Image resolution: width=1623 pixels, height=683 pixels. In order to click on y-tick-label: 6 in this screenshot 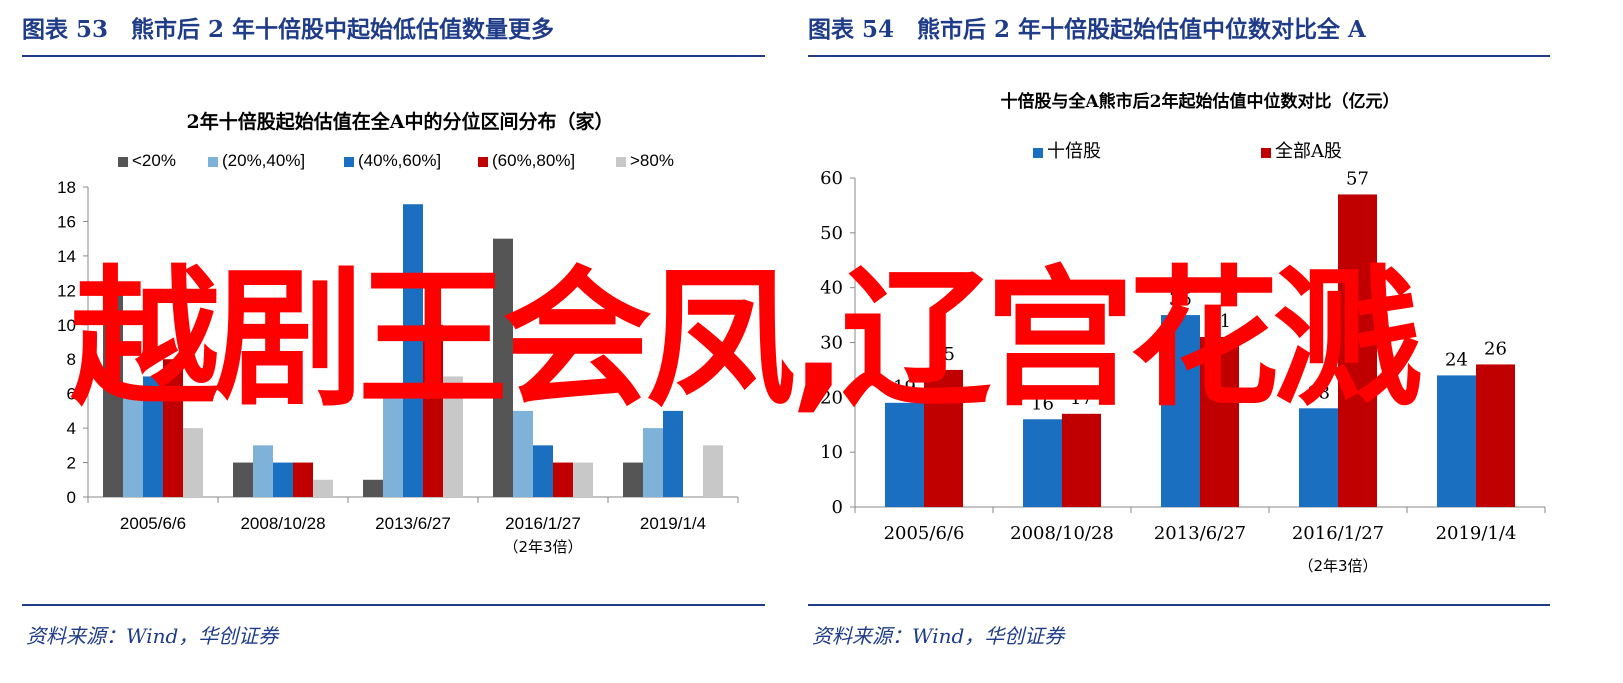, I will do `click(71, 394)`.